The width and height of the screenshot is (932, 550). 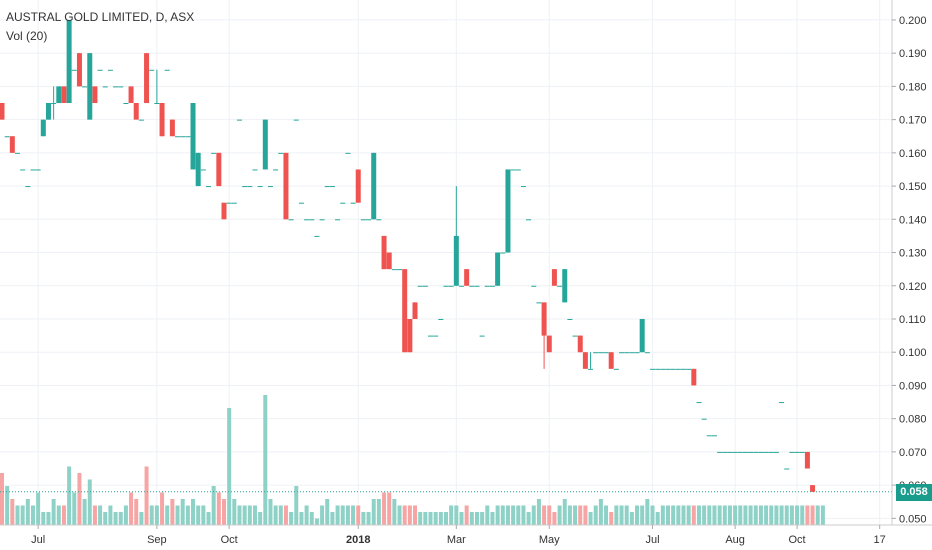 I want to click on price-tick-label: 0.130, so click(x=913, y=254).